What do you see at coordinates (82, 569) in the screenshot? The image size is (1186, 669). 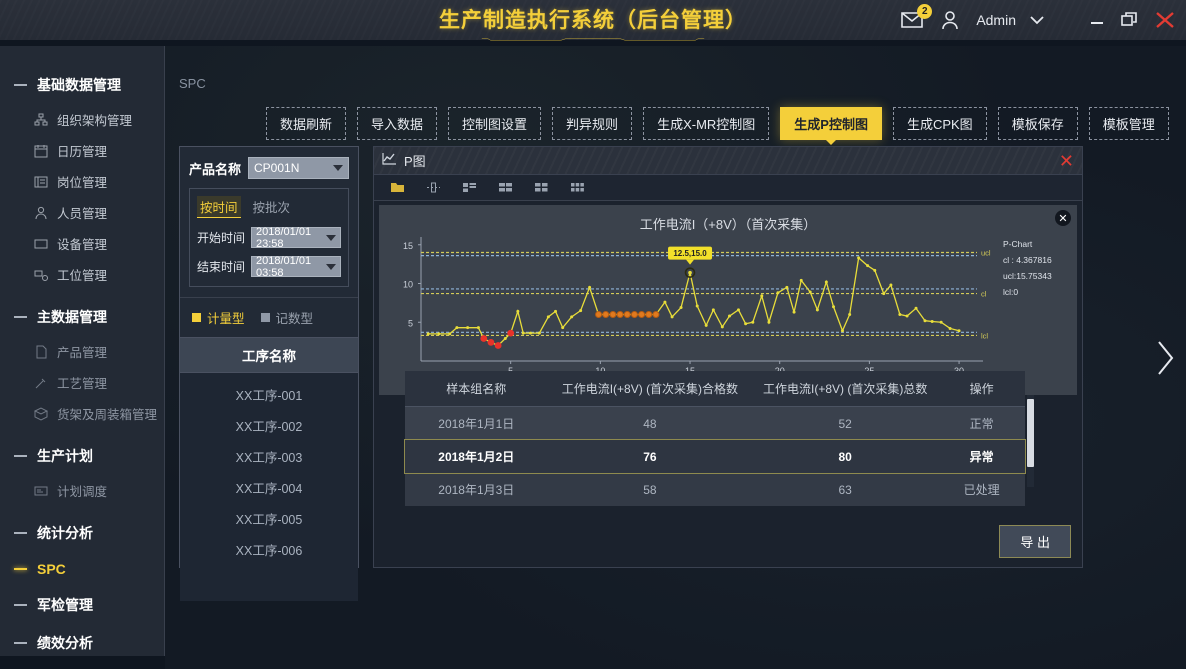 I see `sidebar-group-spc: SPC` at bounding box center [82, 569].